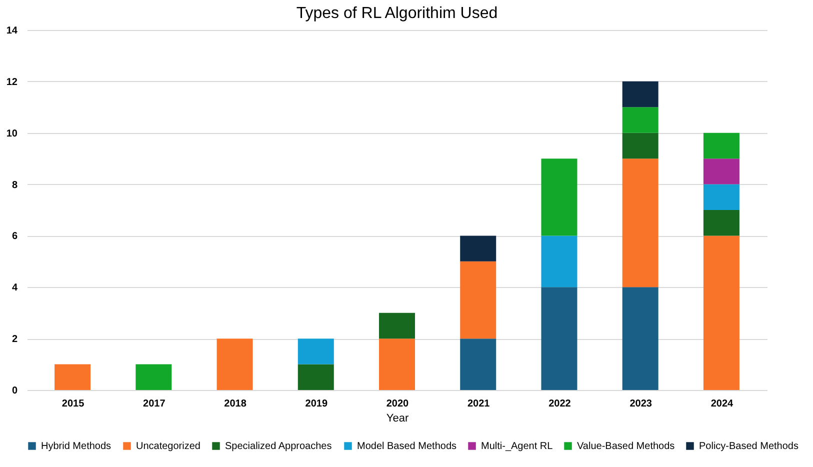 The width and height of the screenshot is (813, 467). I want to click on y-tick-label: 2, so click(15, 340).